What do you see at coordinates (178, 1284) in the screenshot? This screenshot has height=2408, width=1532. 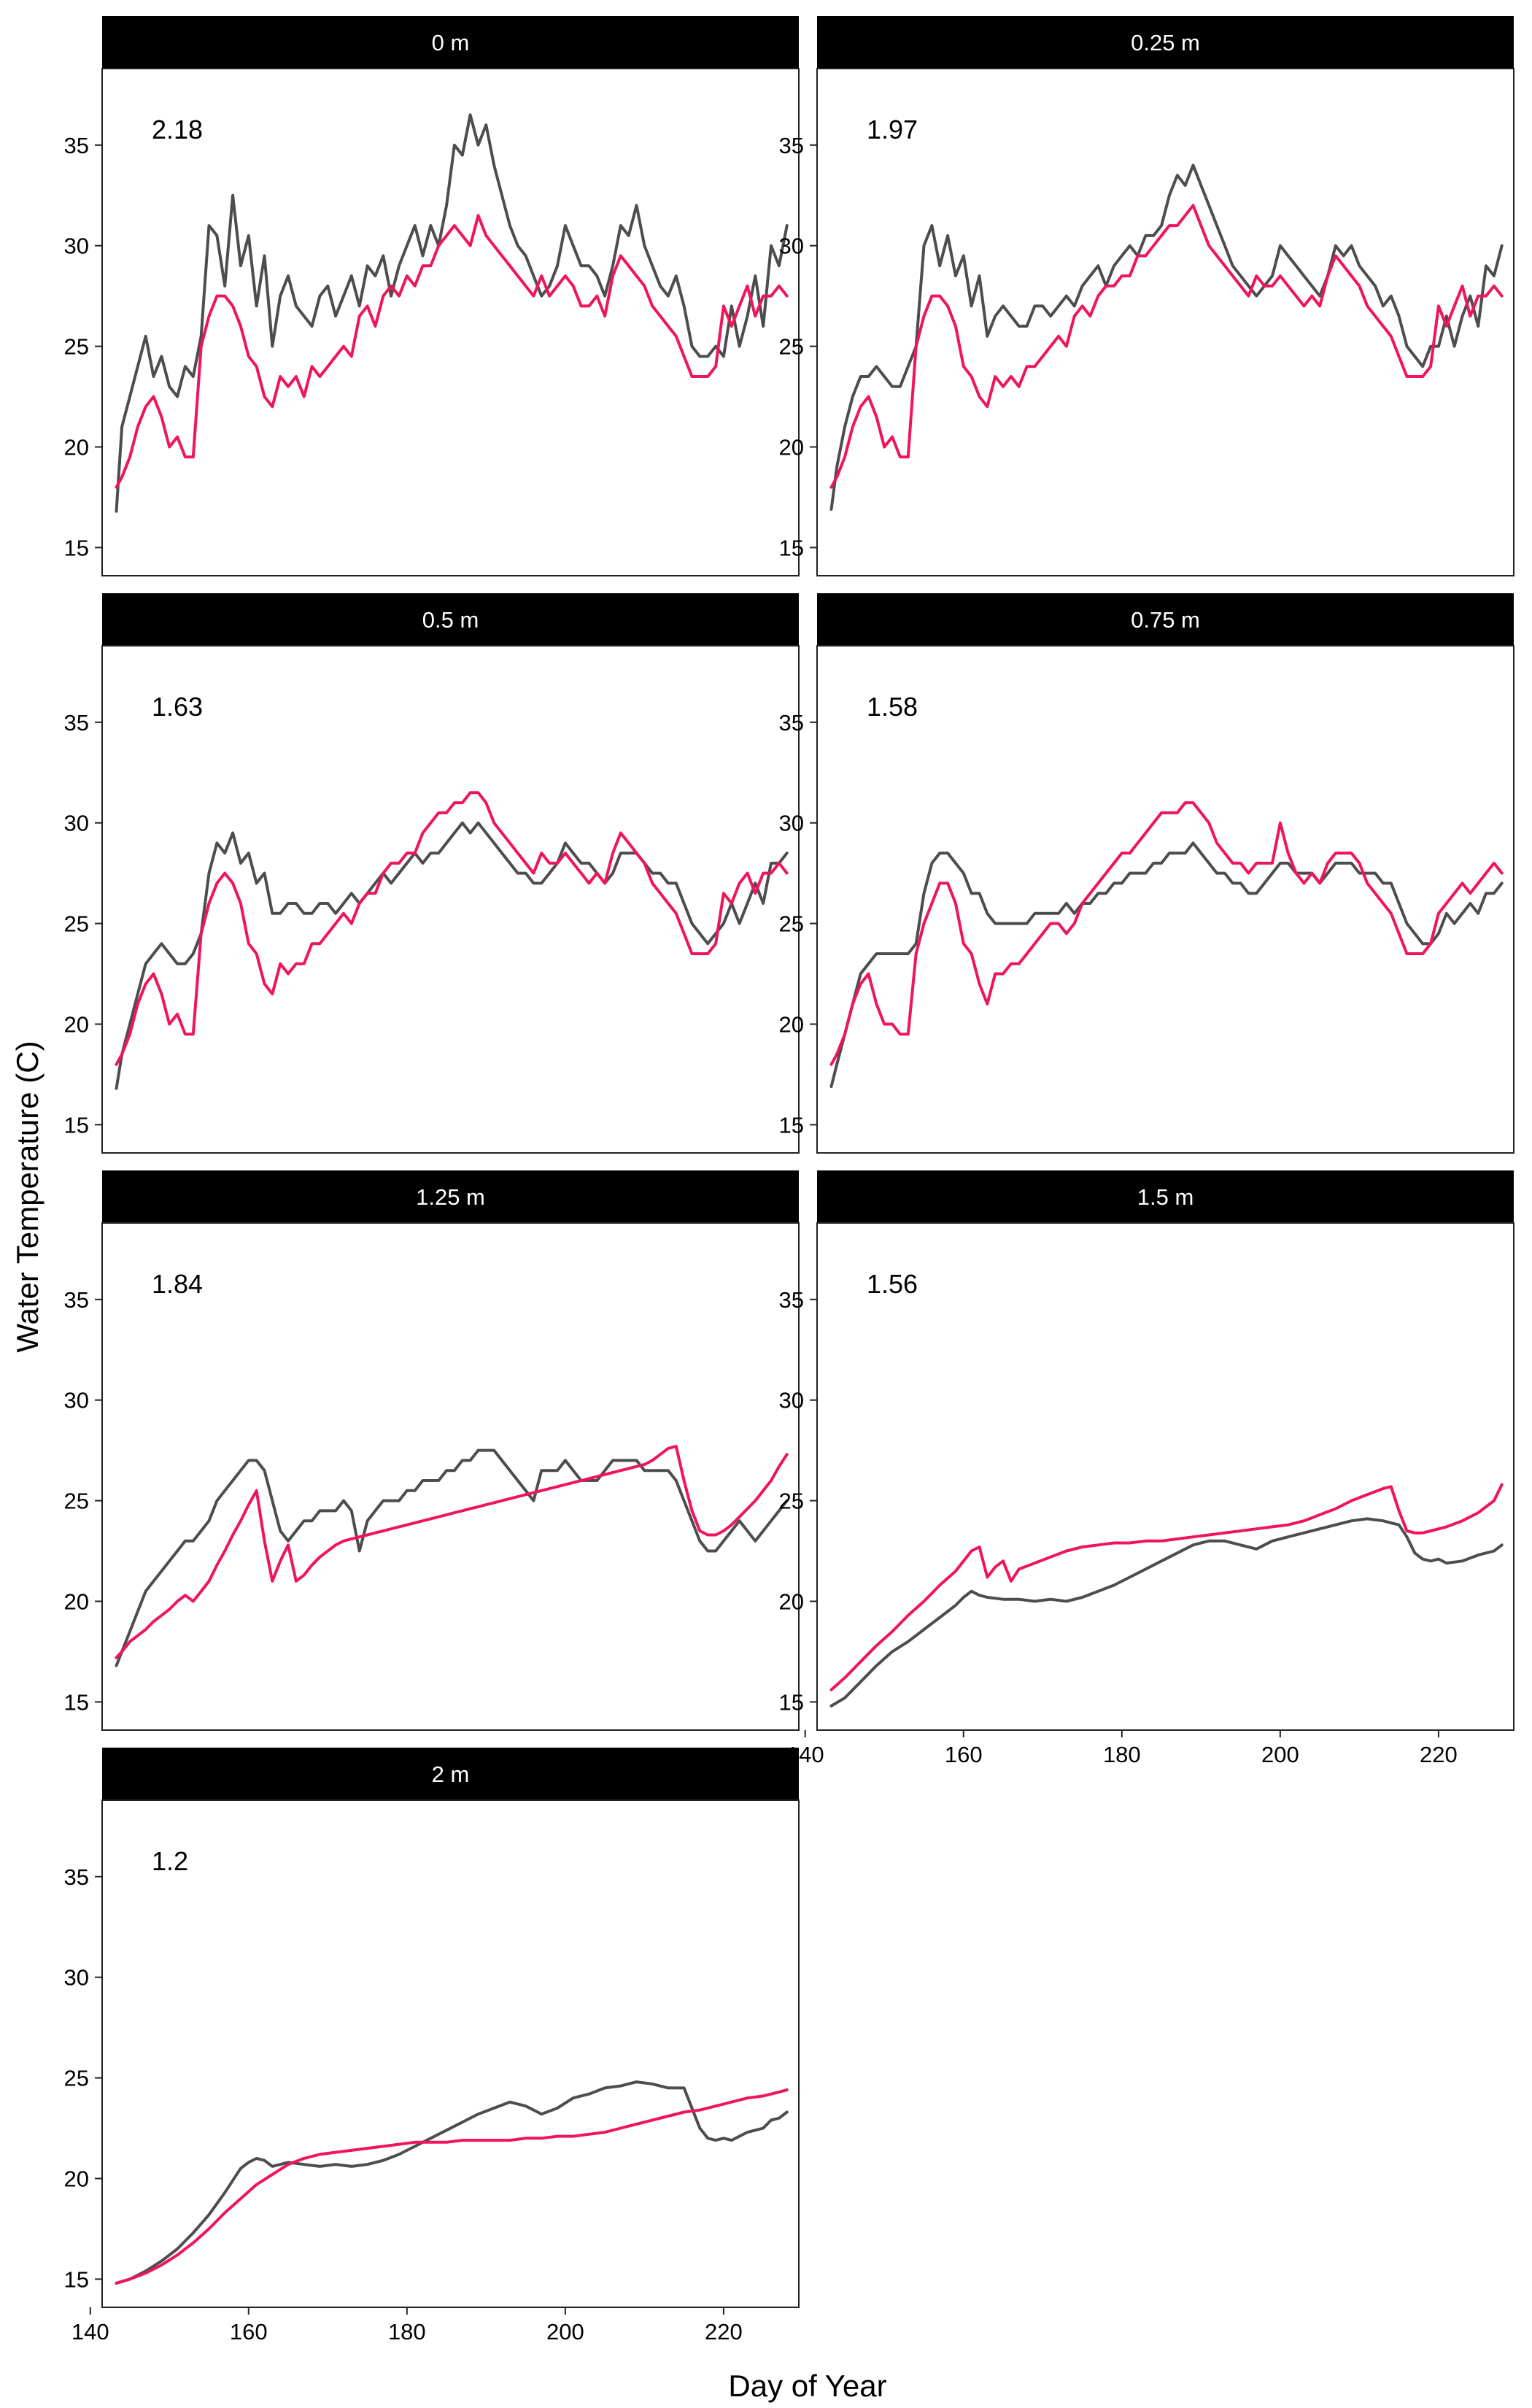 I see `rmse-annotation: 1.84` at bounding box center [178, 1284].